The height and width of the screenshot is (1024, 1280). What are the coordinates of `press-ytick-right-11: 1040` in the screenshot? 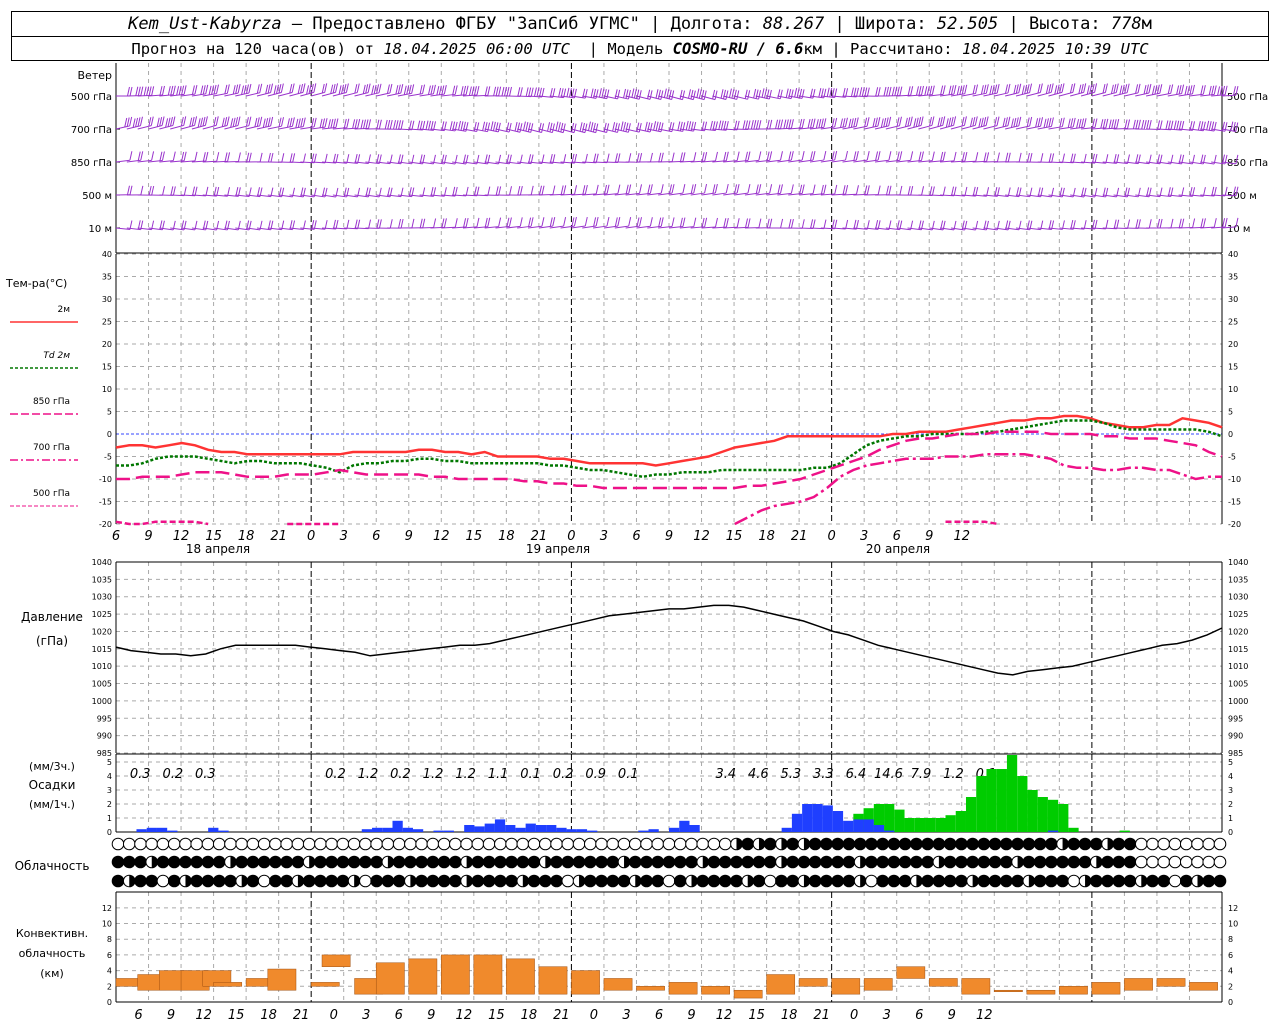 It's located at (1238, 562).